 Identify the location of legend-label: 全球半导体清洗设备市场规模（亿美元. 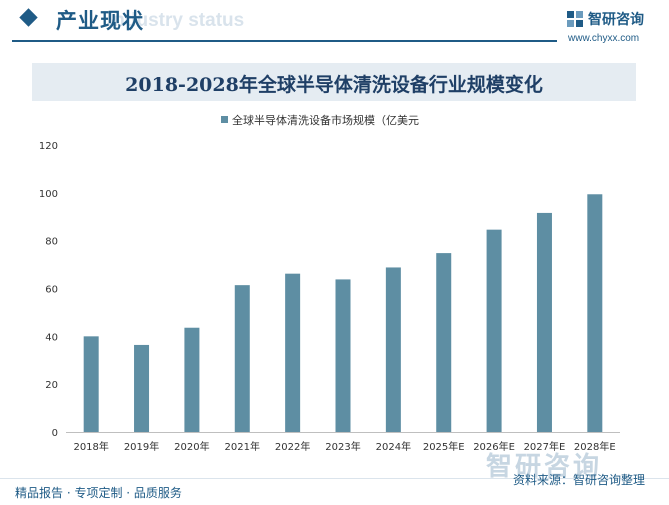
(325, 120).